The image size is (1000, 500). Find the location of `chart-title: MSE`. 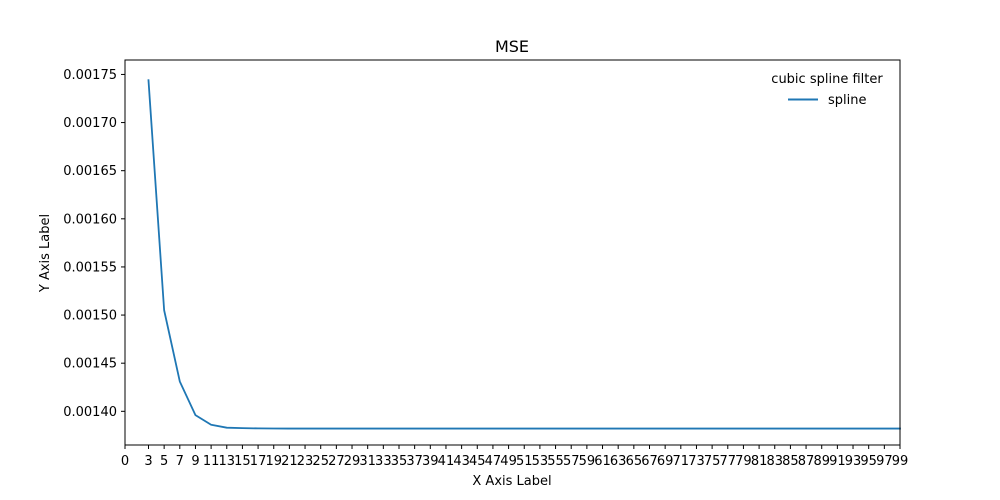

chart-title: MSE is located at coordinates (512, 46).